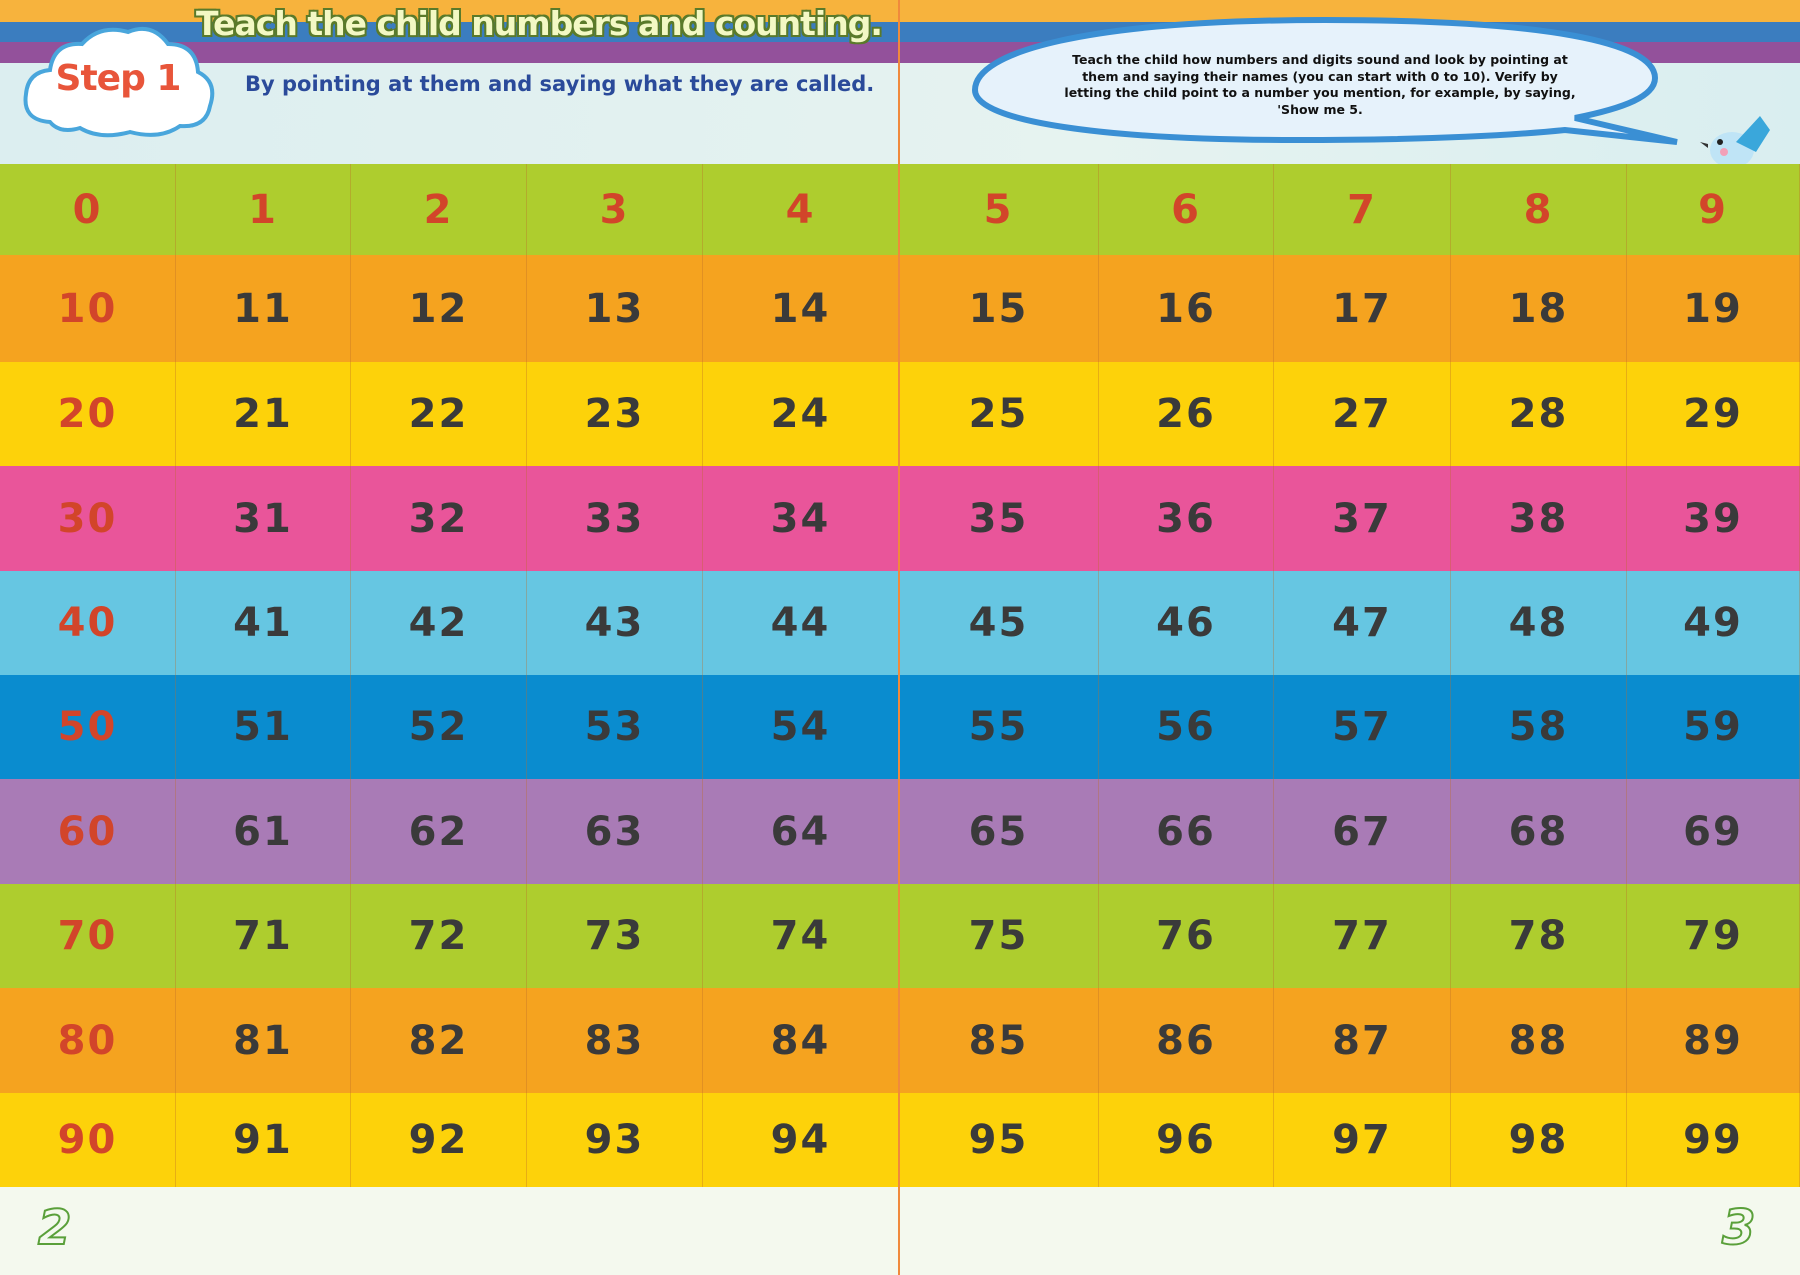  I want to click on number-cell: 49, so click(1713, 623).